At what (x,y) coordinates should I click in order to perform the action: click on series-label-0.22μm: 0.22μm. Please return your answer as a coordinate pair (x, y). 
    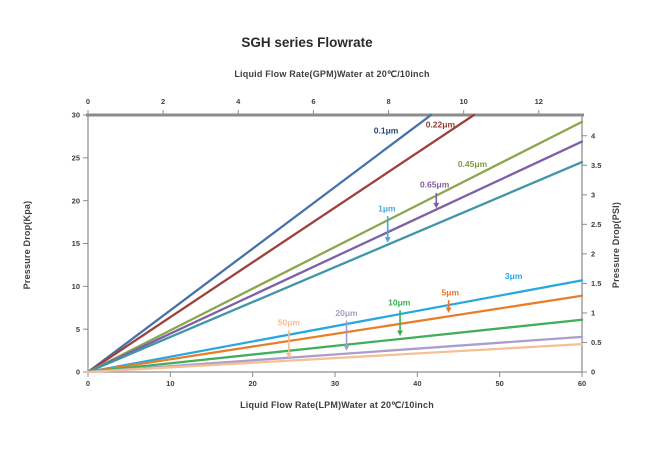
    Looking at the image, I should click on (441, 124).